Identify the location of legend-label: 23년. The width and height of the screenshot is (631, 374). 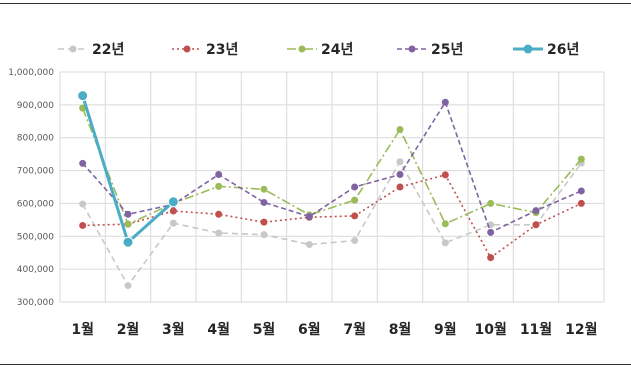
(222, 50).